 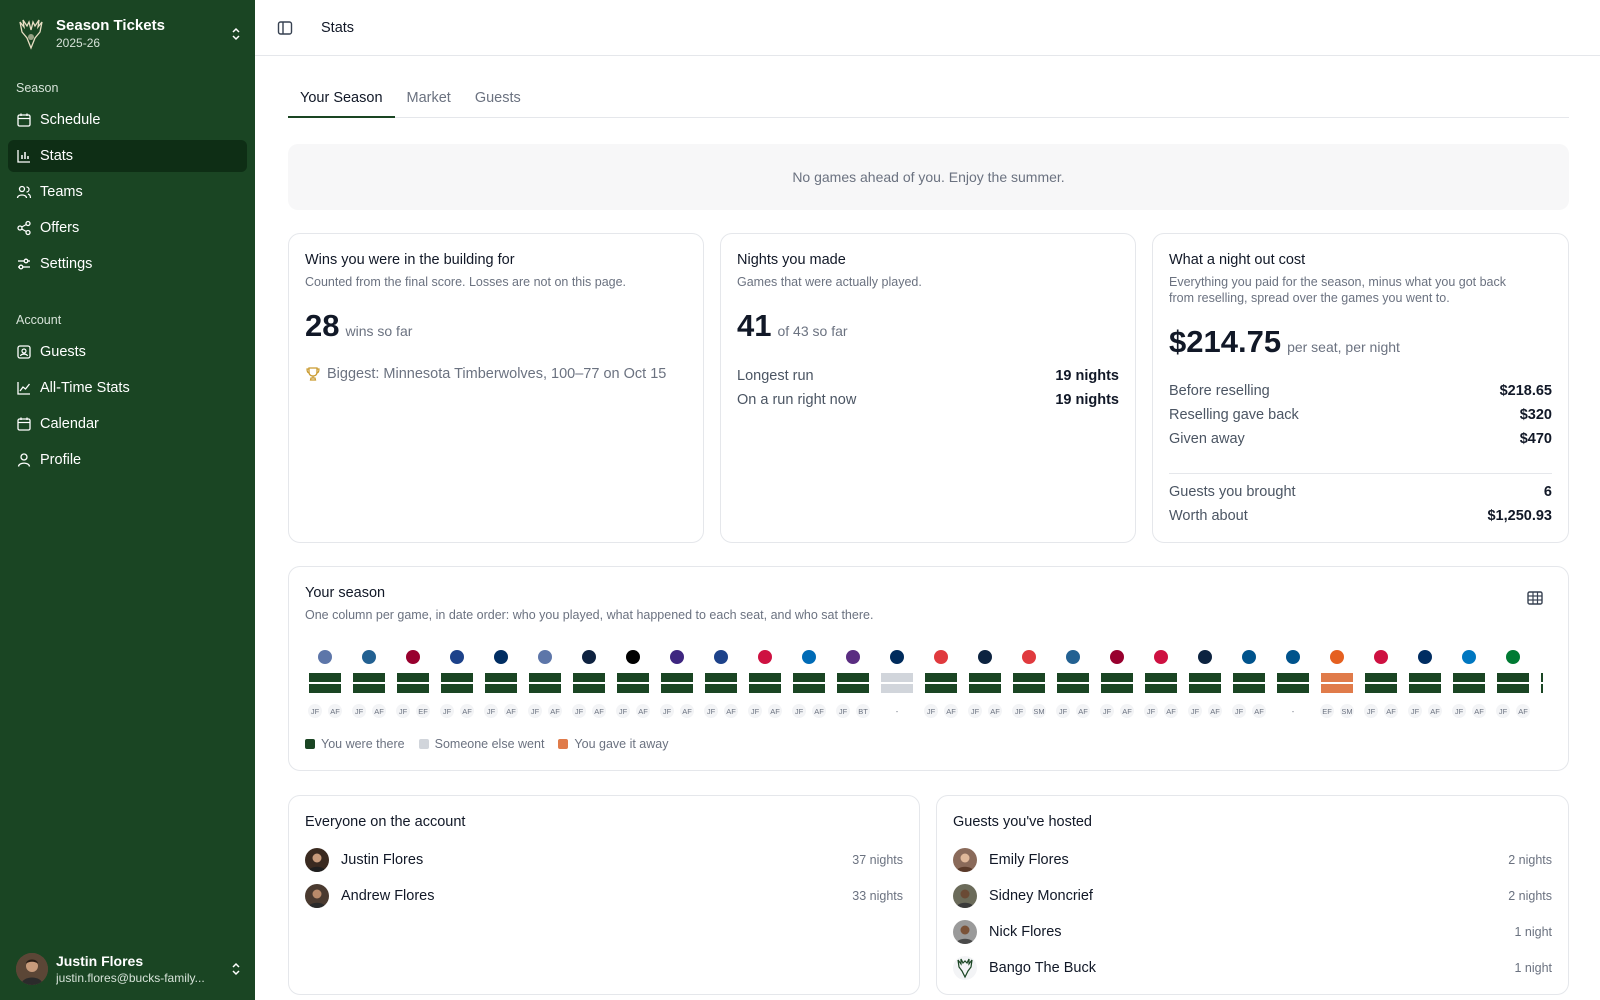 I want to click on sidebar-toggle-icon, so click(x=285, y=28).